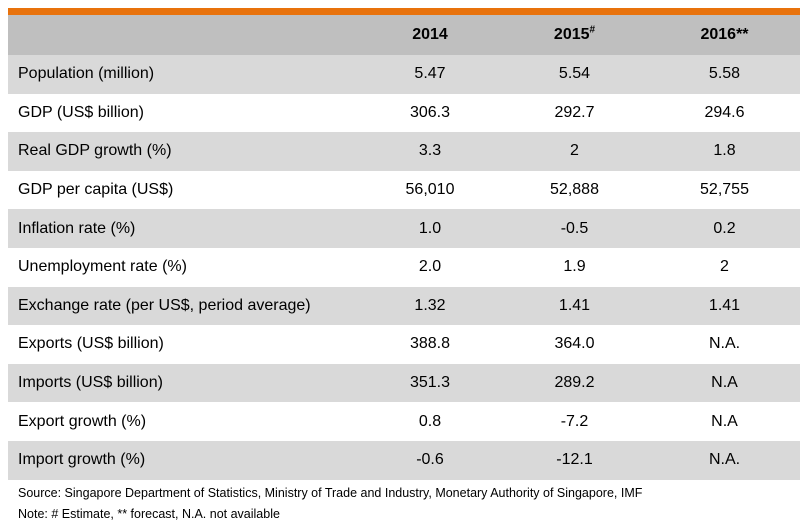  I want to click on row-label: Exchange rate (per US$, period average), so click(184, 306).